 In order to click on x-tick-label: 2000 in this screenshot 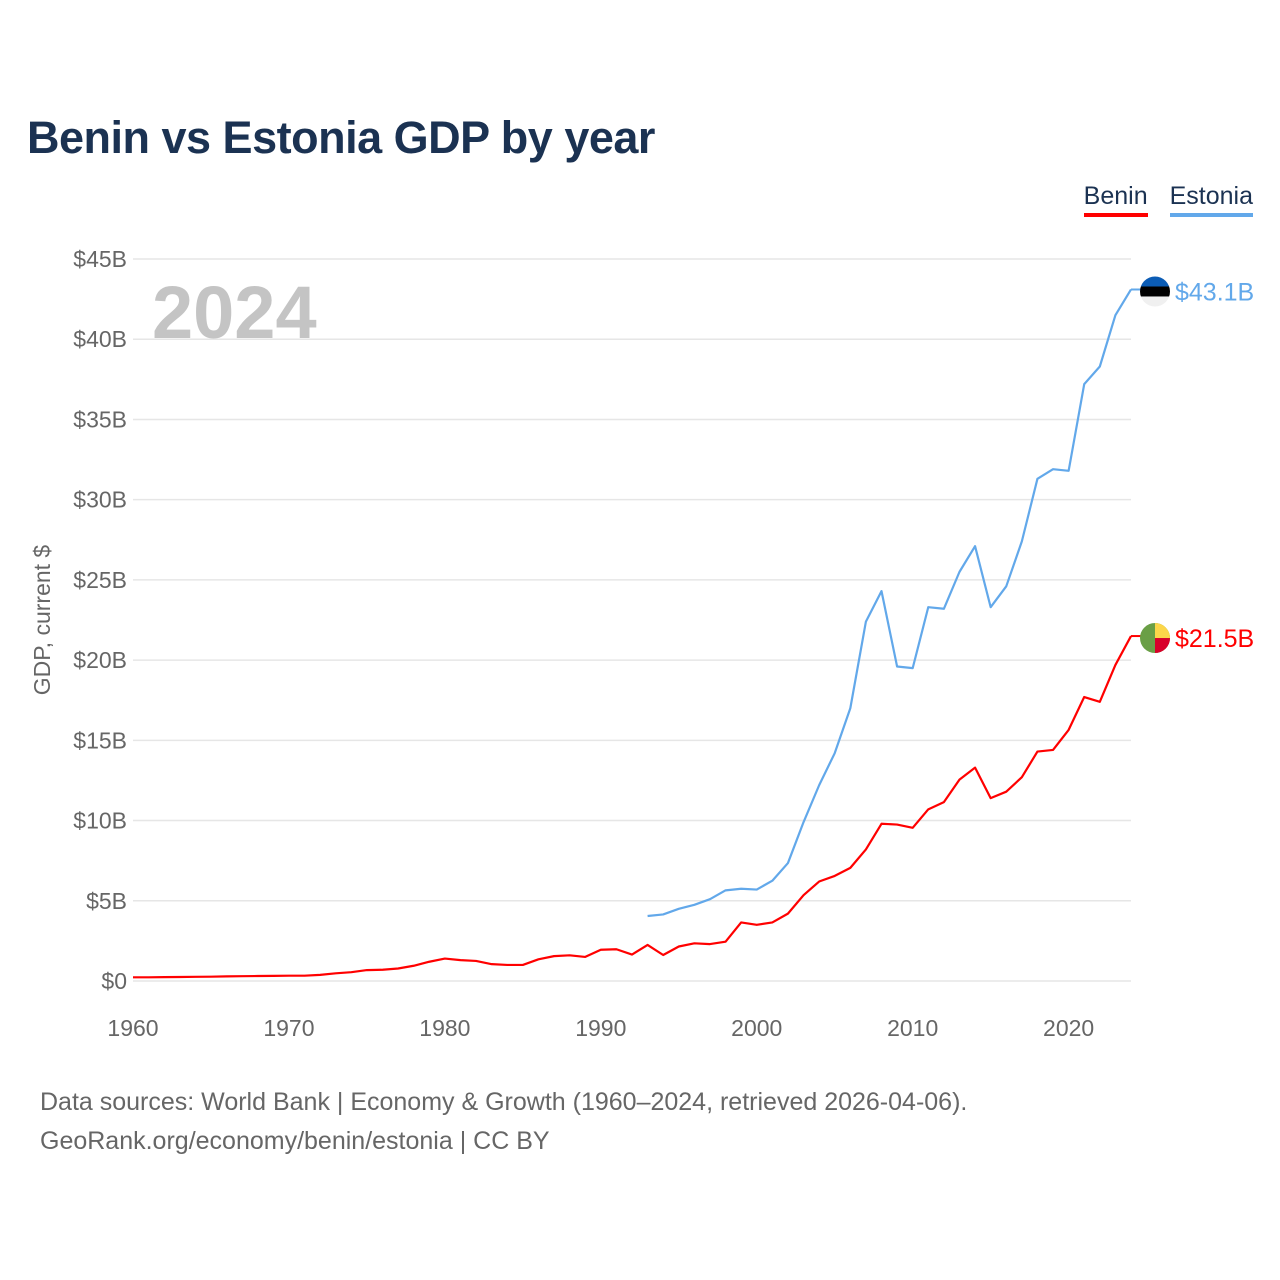, I will do `click(756, 1028)`.